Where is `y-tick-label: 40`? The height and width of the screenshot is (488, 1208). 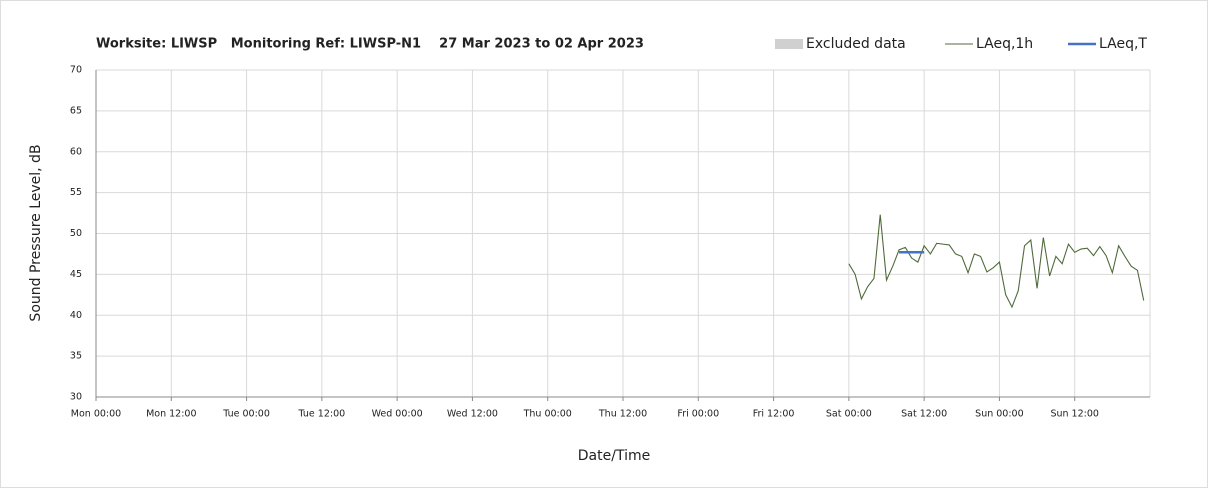
y-tick-label: 40 is located at coordinates (76, 315).